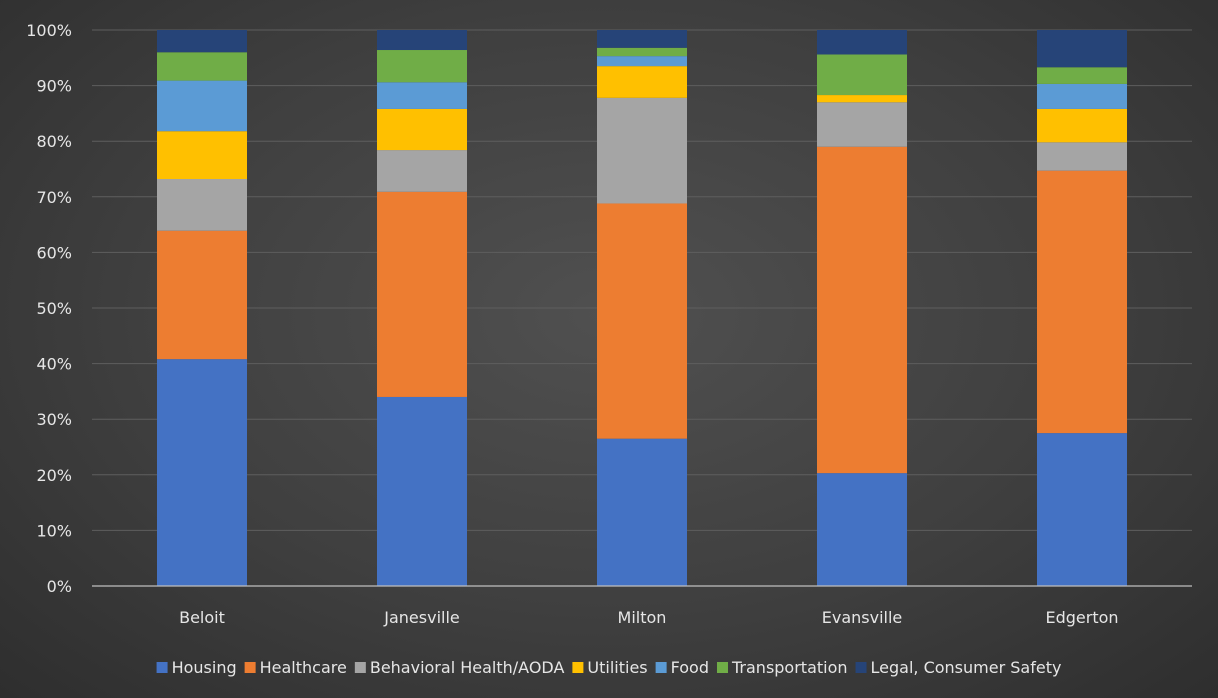 This screenshot has width=1218, height=698. Describe the element at coordinates (1081, 617) in the screenshot. I see `x-category-label: Edgerton` at that location.